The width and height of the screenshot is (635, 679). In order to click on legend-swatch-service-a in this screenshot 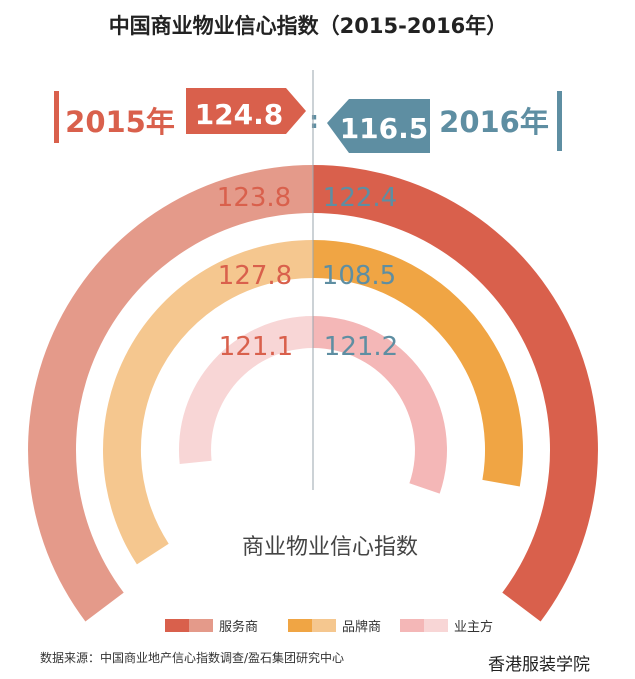, I will do `click(177, 625)`.